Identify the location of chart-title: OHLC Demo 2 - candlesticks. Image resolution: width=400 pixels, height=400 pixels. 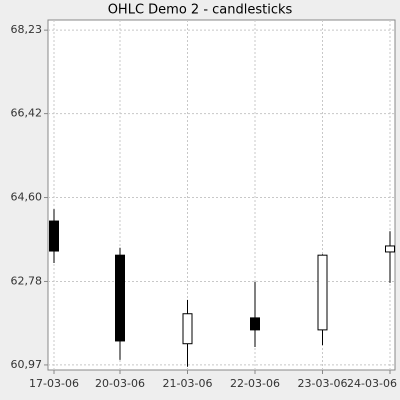
(200, 10).